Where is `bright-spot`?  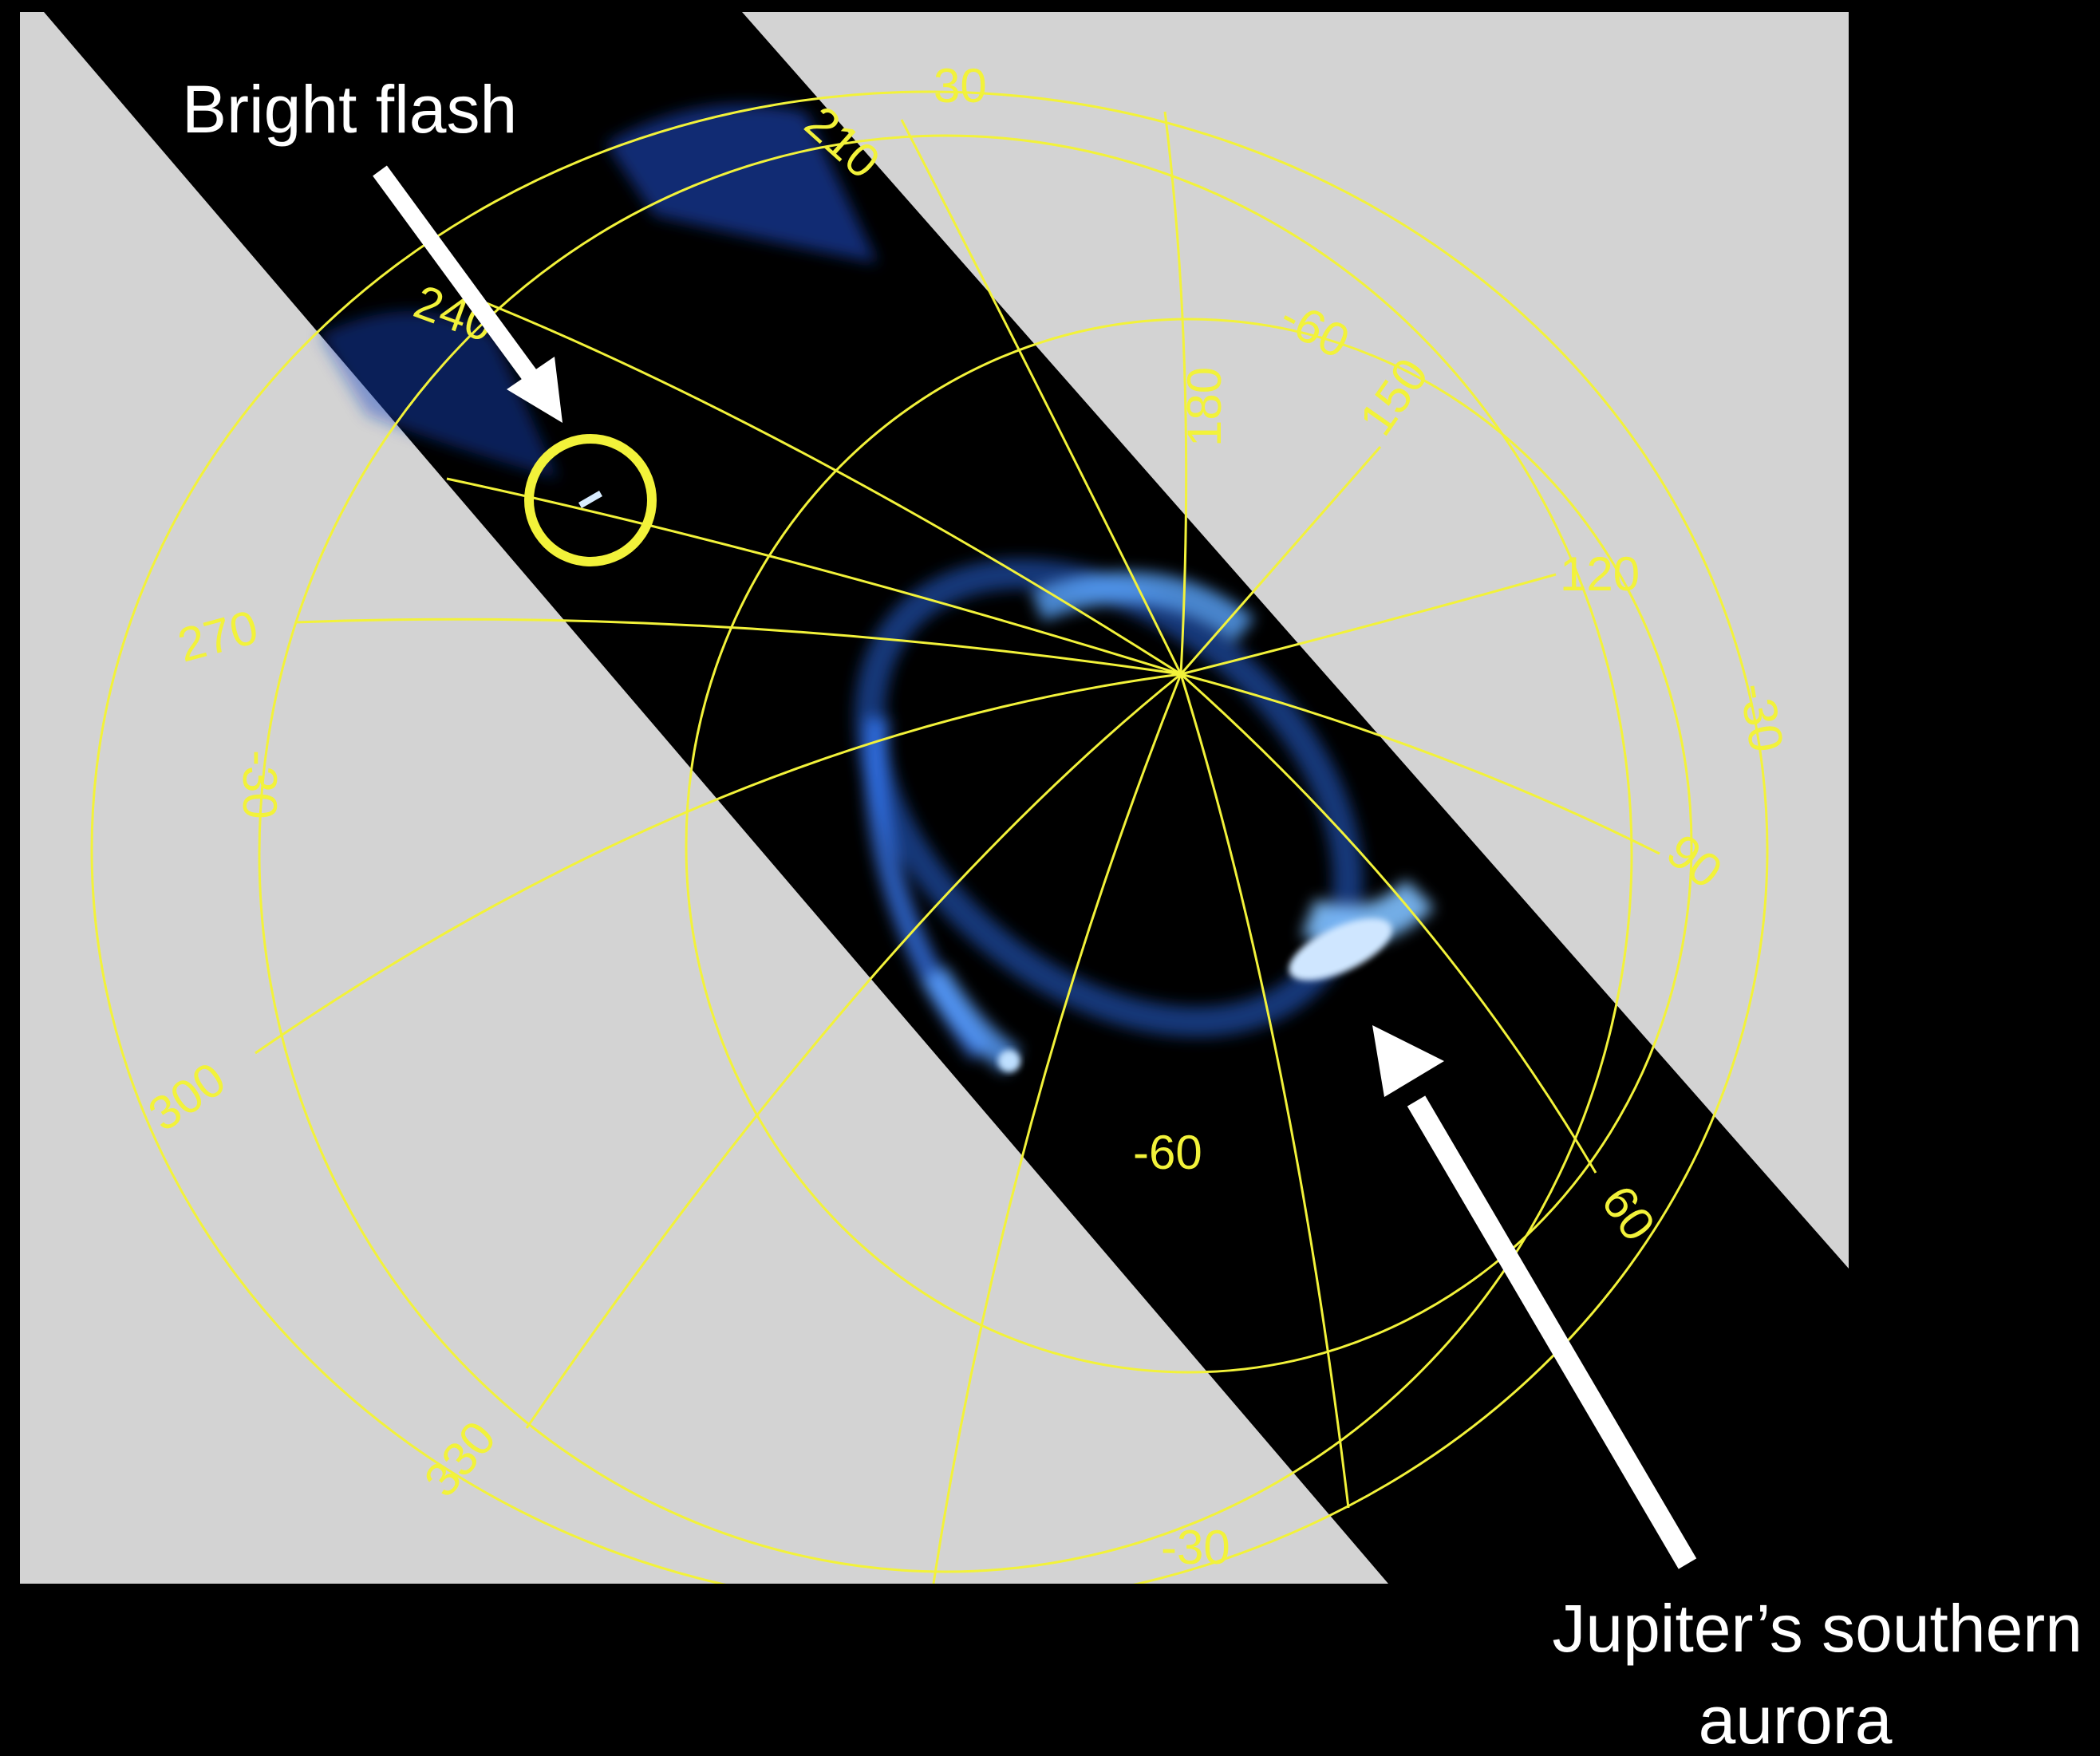 bright-spot is located at coordinates (1009, 1061).